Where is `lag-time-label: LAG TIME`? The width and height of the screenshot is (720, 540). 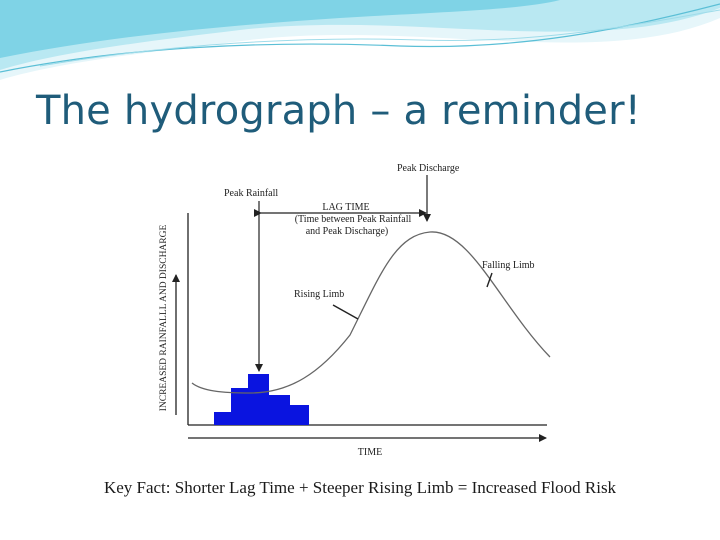
lag-time-label: LAG TIME is located at coordinates (345, 207).